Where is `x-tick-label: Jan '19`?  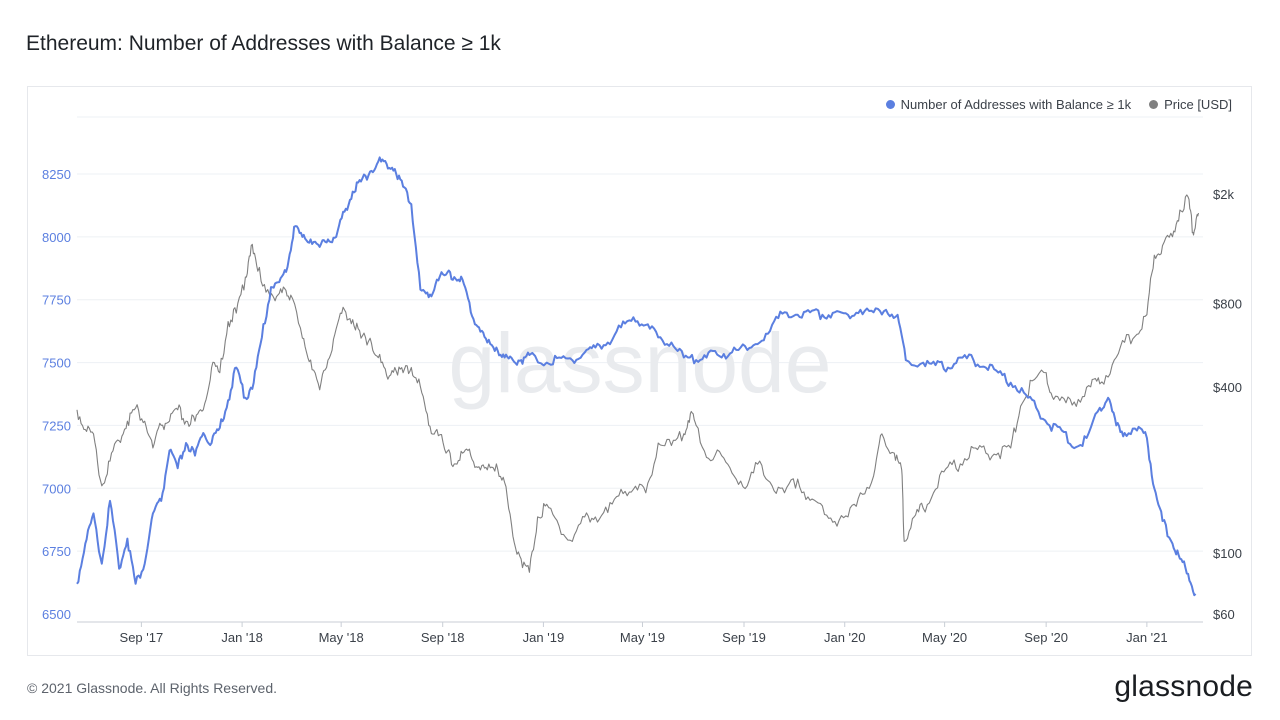
x-tick-label: Jan '19 is located at coordinates (544, 637).